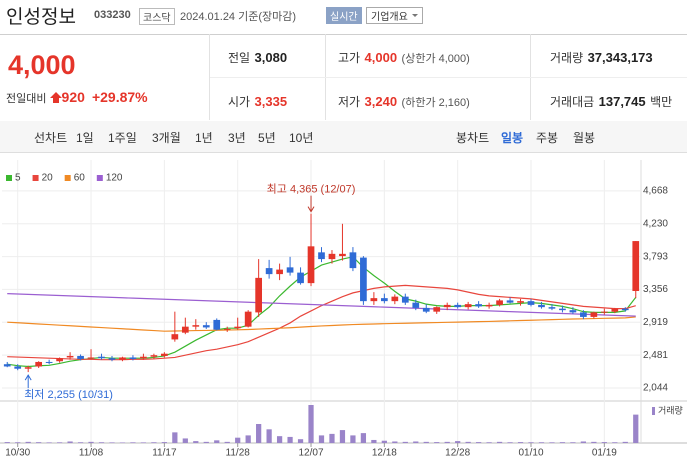 This screenshot has height=476, width=687. Describe the element at coordinates (611, 102) in the screenshot. I see `stat: 거래대금 137,745 백만` at that location.